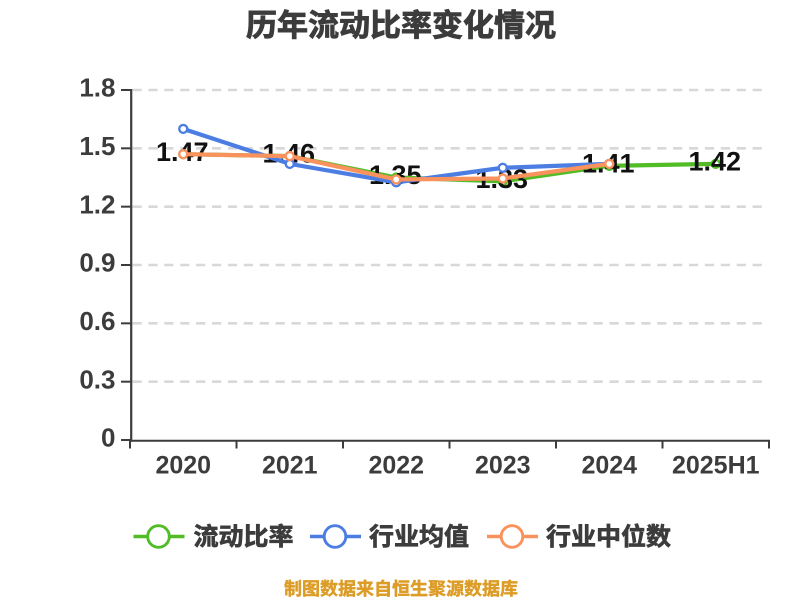 The image size is (800, 600). I want to click on svg-text: 2023, so click(503, 466).